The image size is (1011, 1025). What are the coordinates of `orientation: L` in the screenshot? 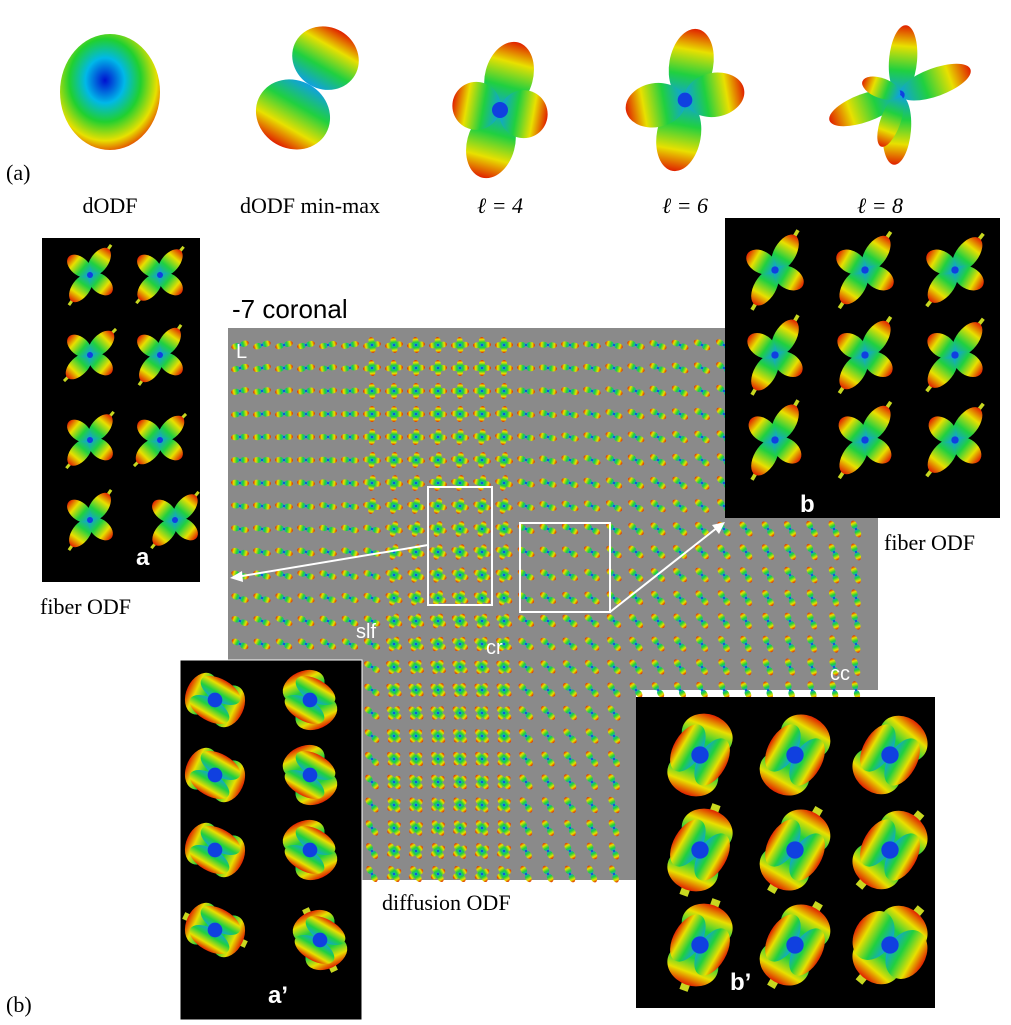 It's located at (241, 352).